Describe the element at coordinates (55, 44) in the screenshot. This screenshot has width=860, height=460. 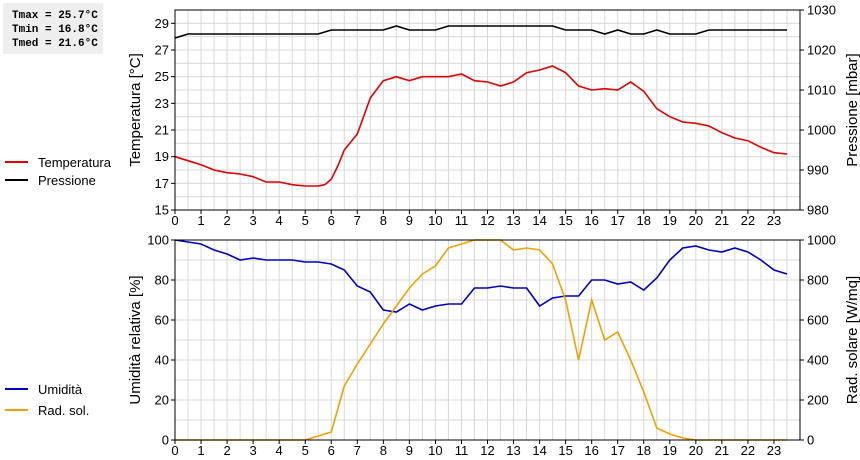
I see `tmed-label: Tmed = 21.6°C` at that location.